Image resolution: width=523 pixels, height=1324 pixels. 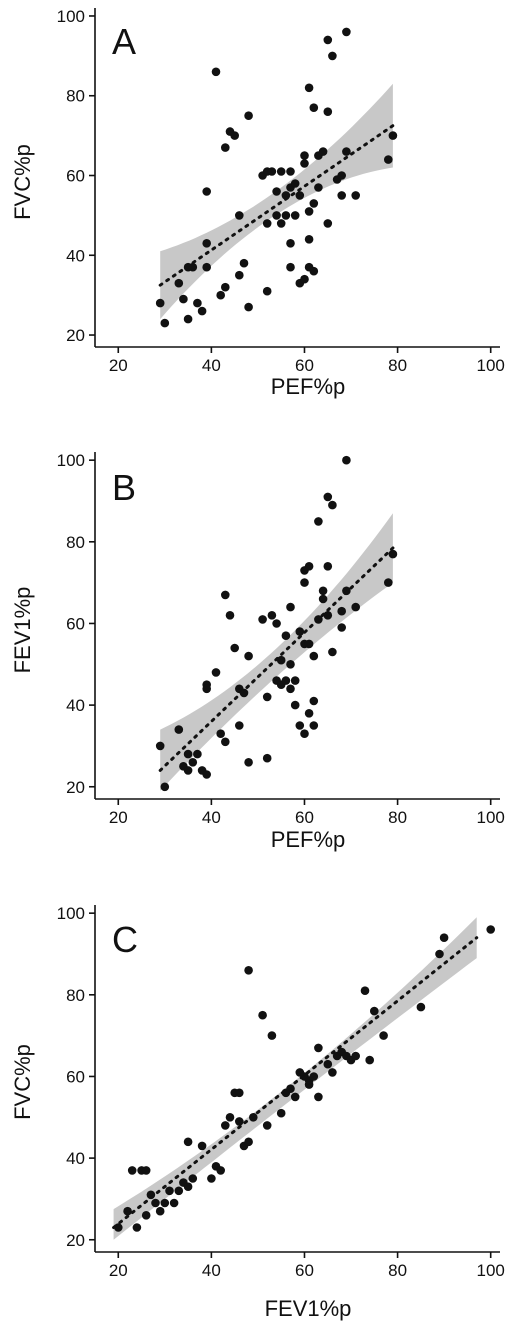 I want to click on y-tick-label: 40, so click(x=75, y=1158).